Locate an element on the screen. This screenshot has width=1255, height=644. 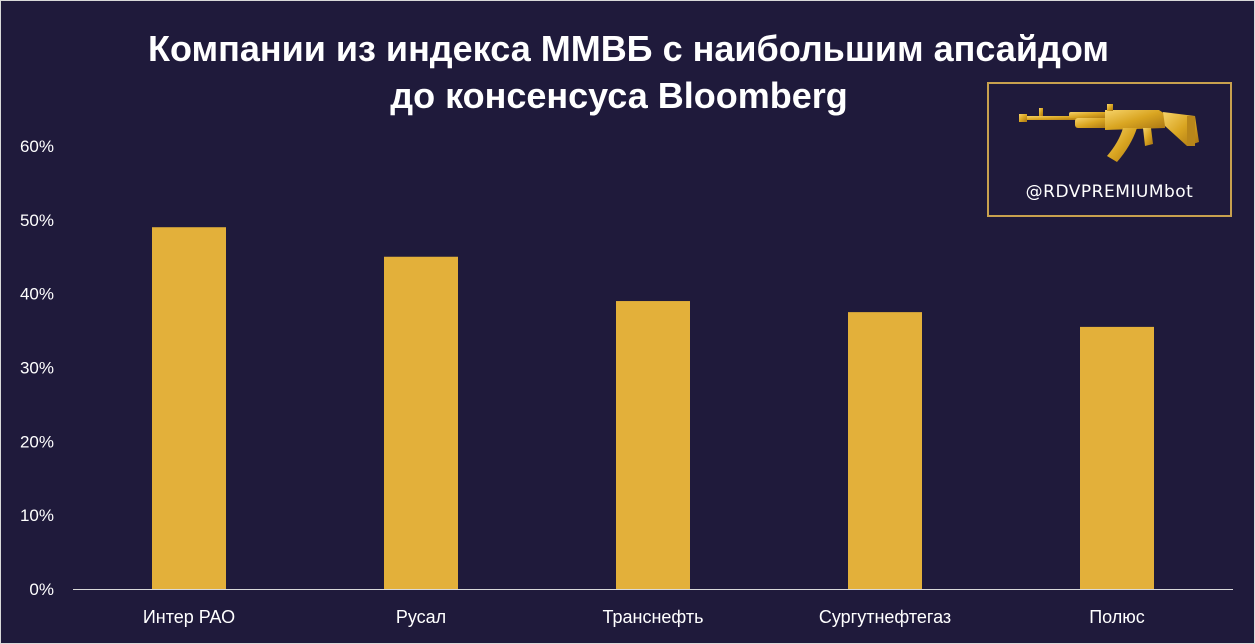
y-tick-label: 0% is located at coordinates (41, 589).